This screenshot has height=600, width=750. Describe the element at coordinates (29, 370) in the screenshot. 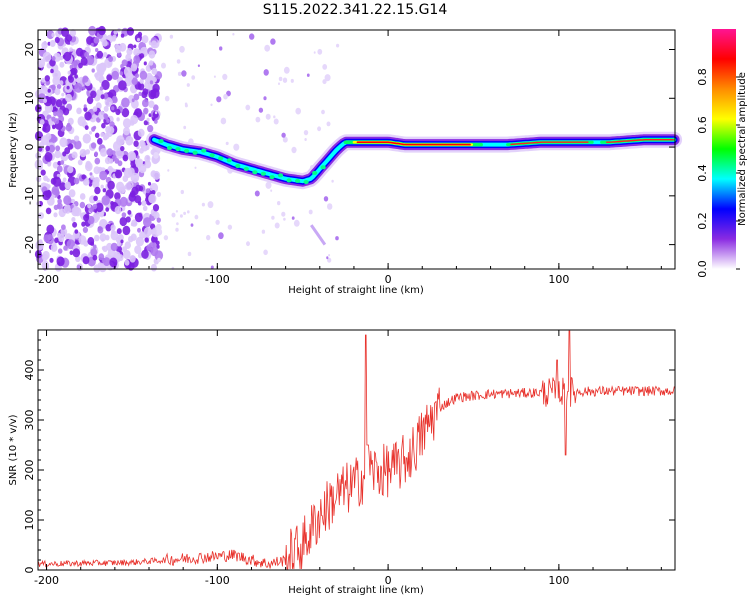

I see `y-tick-label: 400` at that location.